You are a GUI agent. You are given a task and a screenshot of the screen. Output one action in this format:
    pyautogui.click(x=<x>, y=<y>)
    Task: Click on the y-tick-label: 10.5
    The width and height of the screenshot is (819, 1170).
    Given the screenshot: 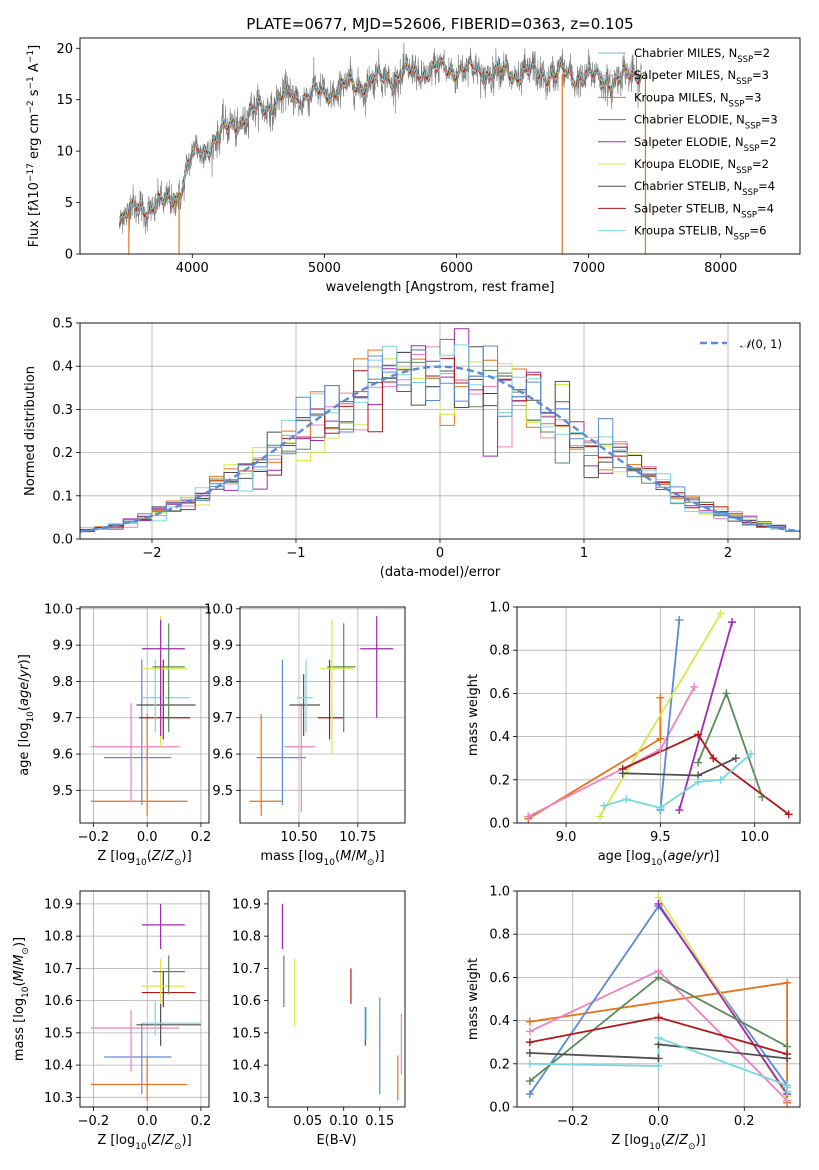 What is the action you would take?
    pyautogui.click(x=246, y=1033)
    